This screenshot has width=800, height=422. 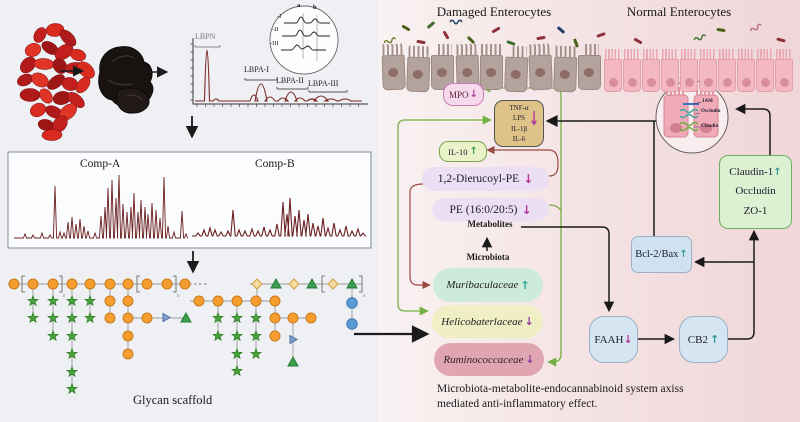 What do you see at coordinates (207, 46) in the screenshot?
I see `lbpn-bracket` at bounding box center [207, 46].